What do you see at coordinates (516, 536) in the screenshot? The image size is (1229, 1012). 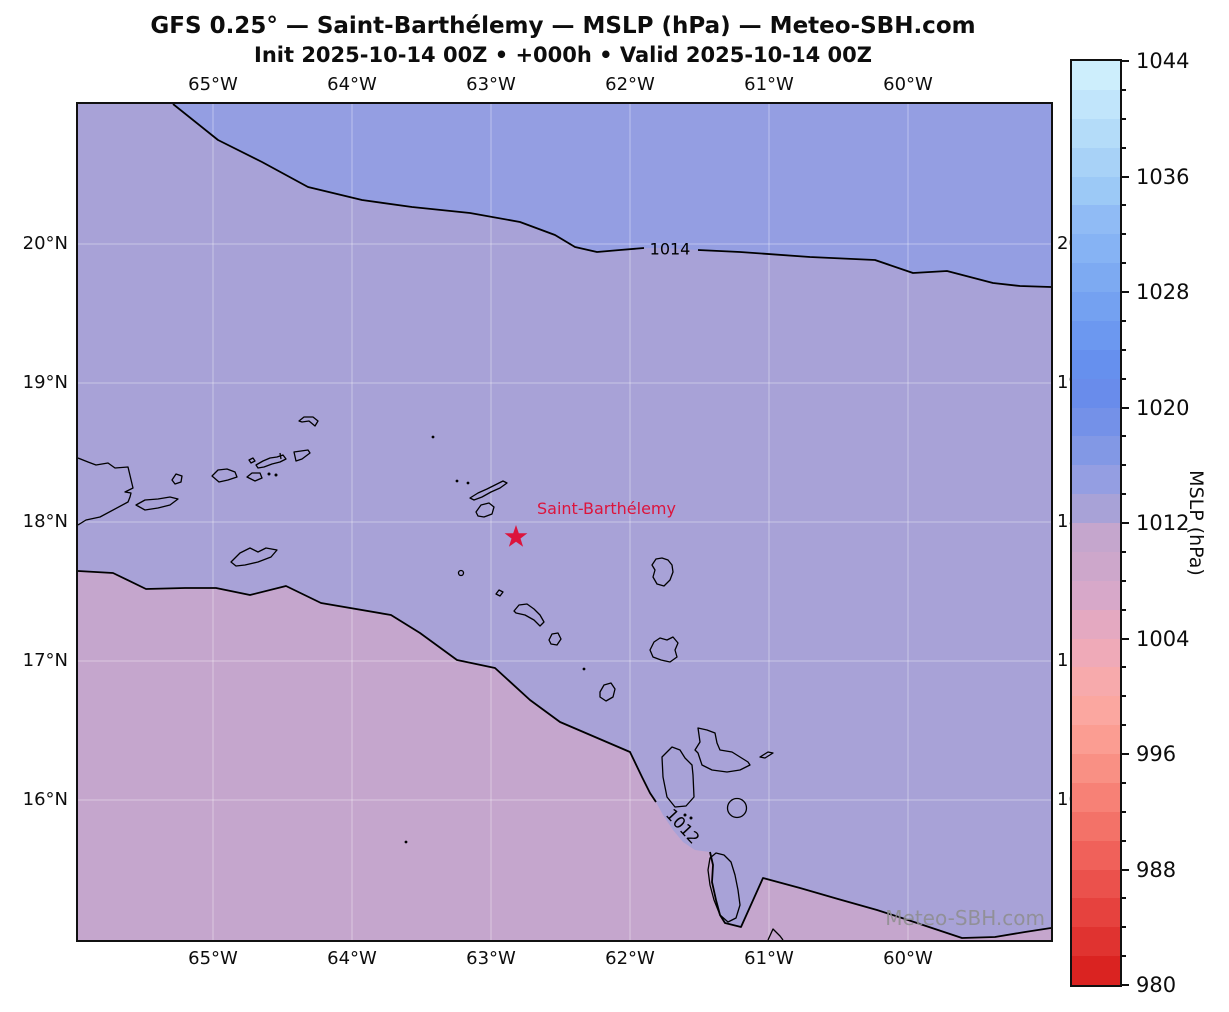 I see `location-star-icon` at bounding box center [516, 536].